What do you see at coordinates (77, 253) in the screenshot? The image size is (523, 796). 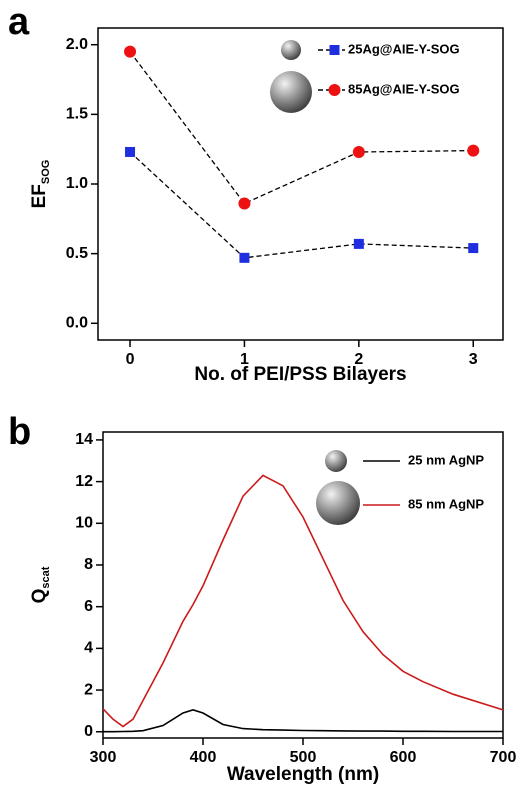 I see `y-tick-label: 0.5` at bounding box center [77, 253].